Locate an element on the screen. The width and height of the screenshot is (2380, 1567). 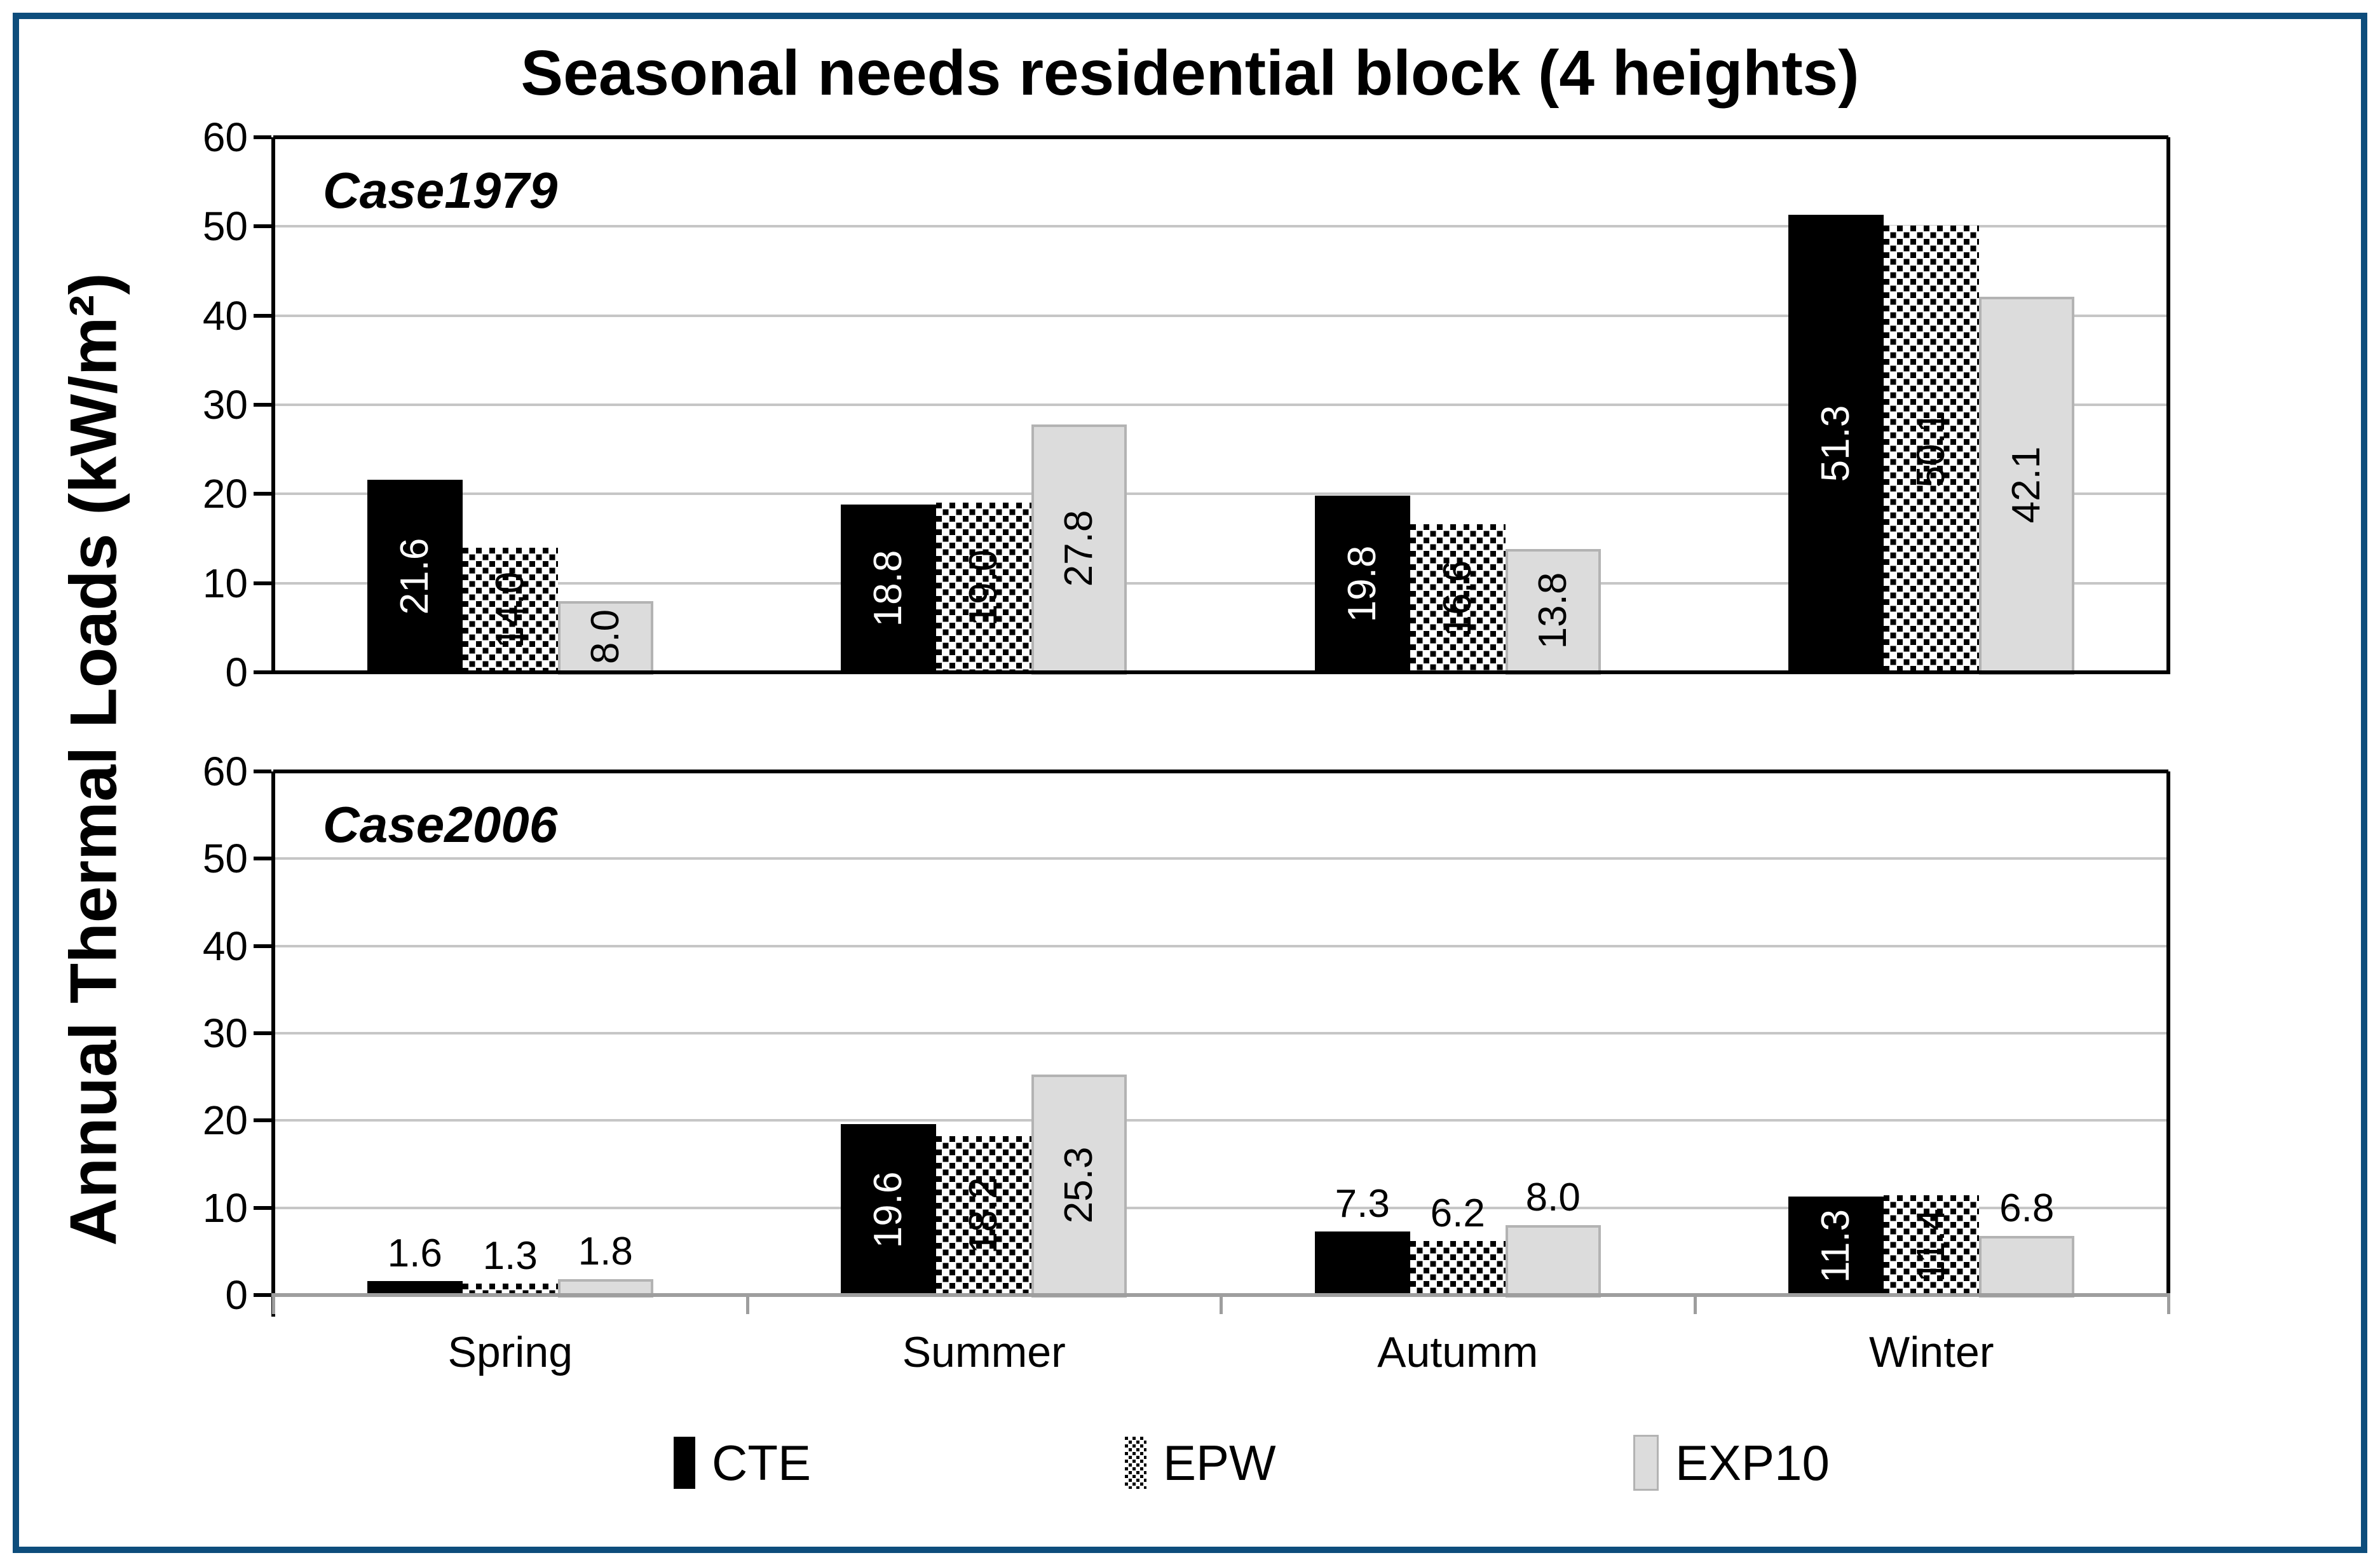
legend-label-exp10: EXP10 is located at coordinates (1752, 1463).